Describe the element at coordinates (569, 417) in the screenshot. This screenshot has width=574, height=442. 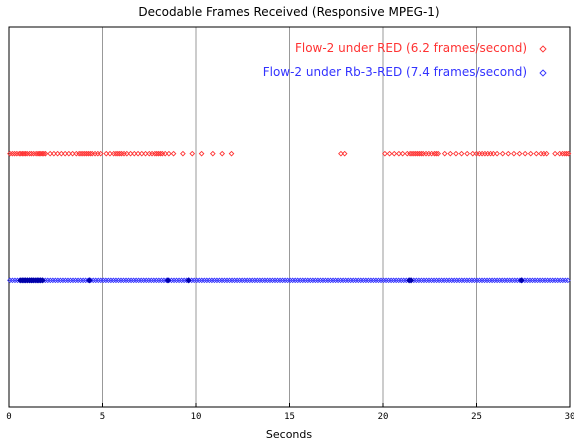
I see `x-tick-label: 30` at that location.